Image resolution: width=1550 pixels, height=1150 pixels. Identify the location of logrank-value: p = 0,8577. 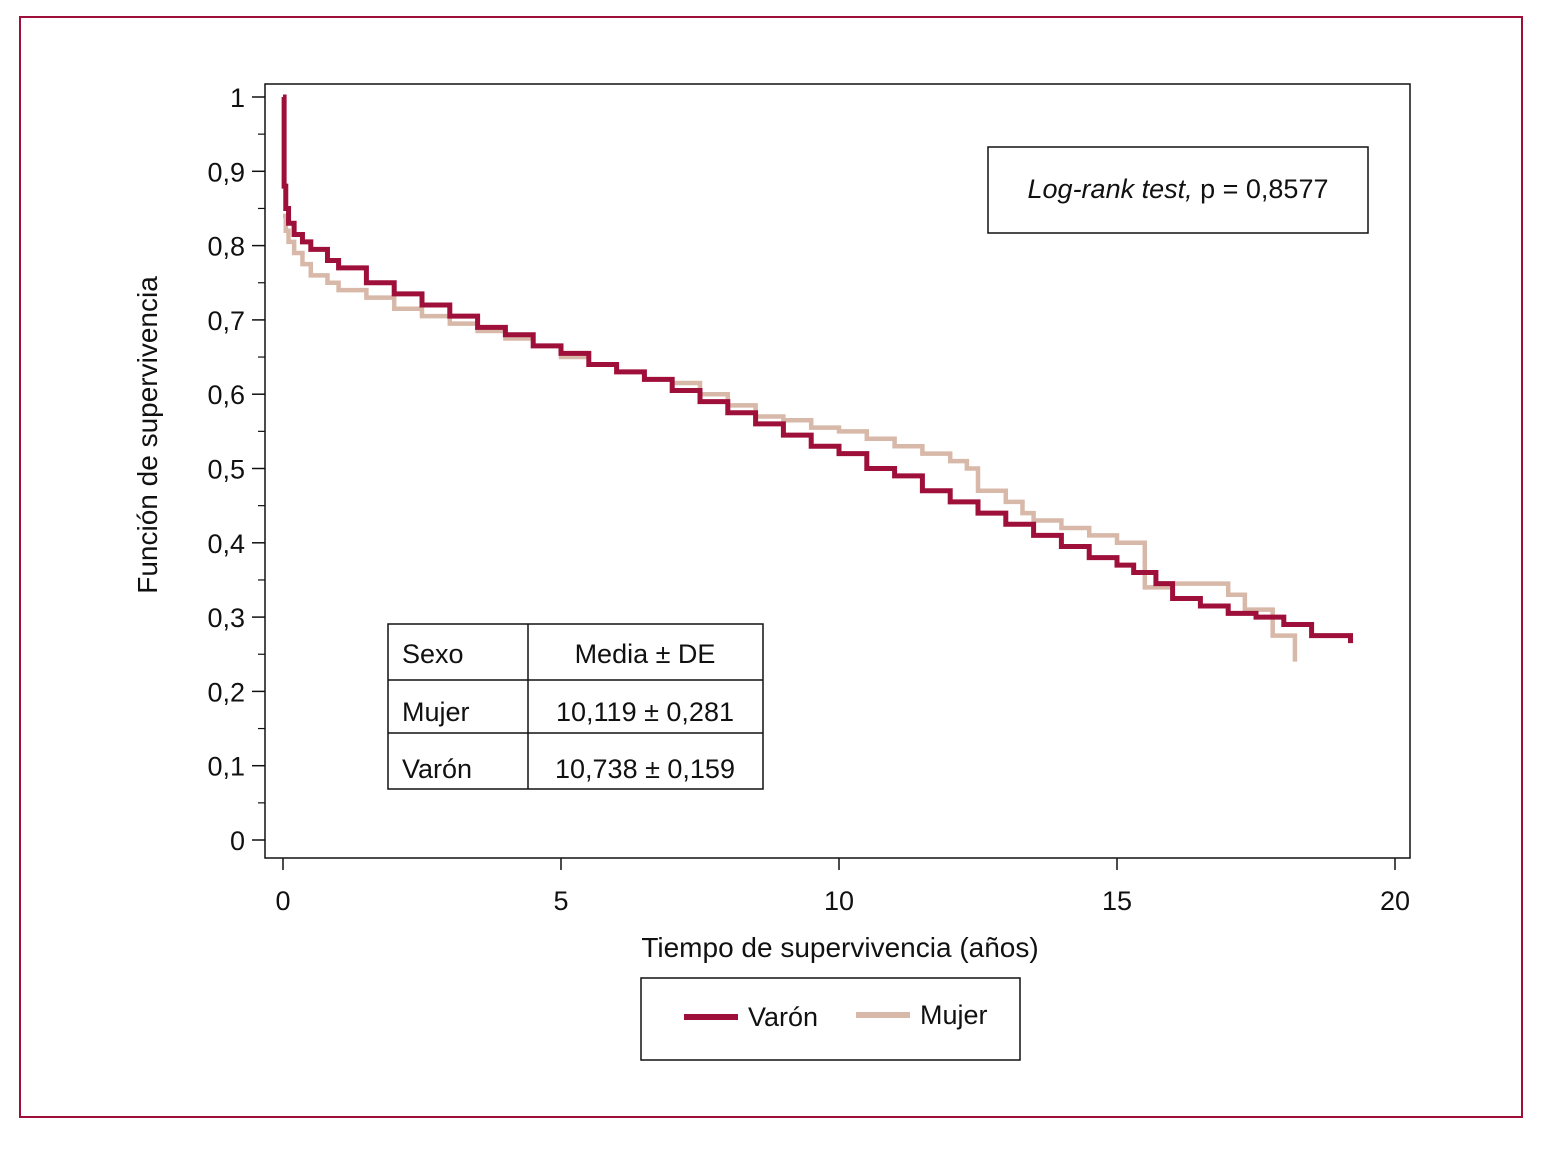
(1261, 189).